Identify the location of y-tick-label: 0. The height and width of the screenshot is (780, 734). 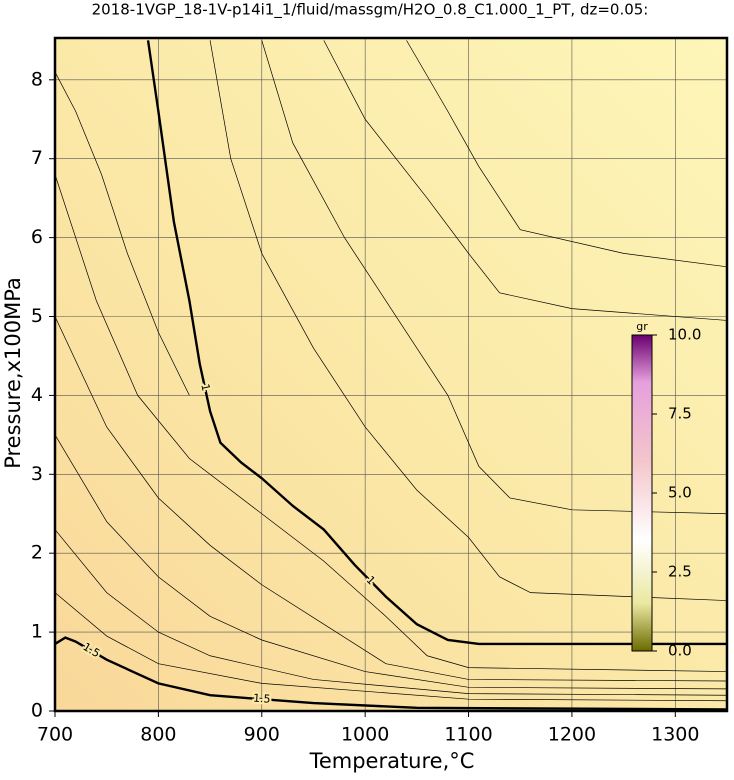
(37, 711).